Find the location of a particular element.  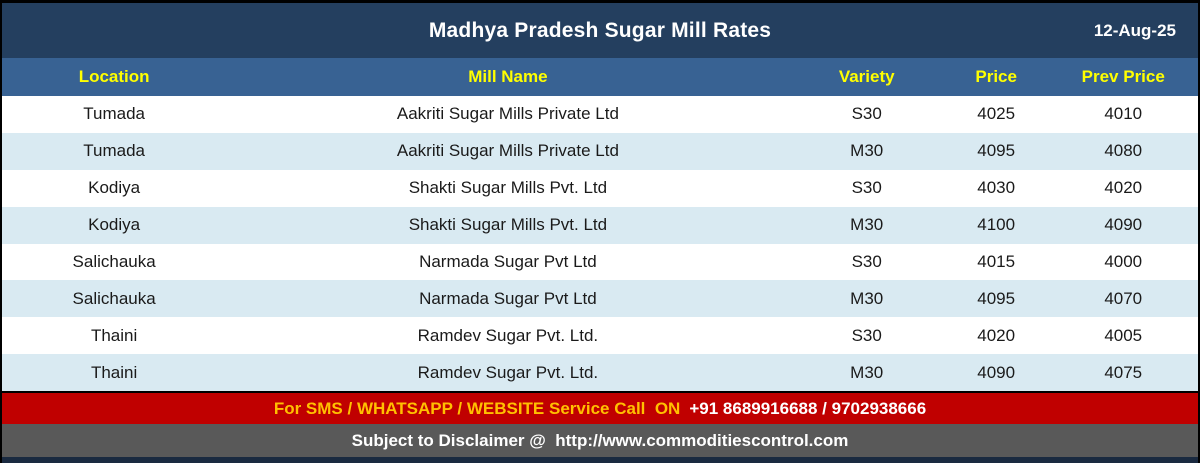

cell-price: 4015 is located at coordinates (996, 261).